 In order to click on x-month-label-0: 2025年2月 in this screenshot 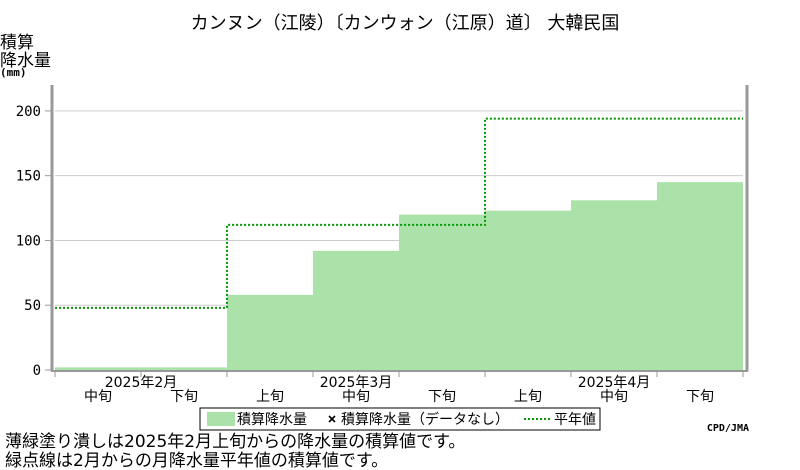, I will do `click(141, 383)`.